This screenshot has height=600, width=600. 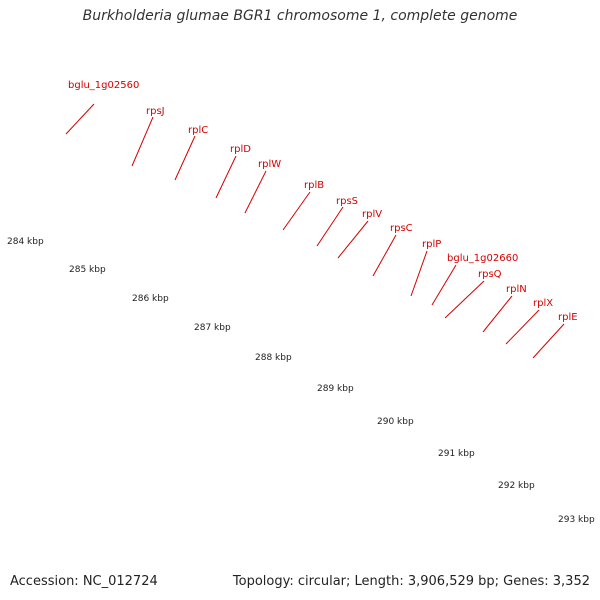 I want to click on kbp-label-286: 286 kbp, so click(x=150, y=299).